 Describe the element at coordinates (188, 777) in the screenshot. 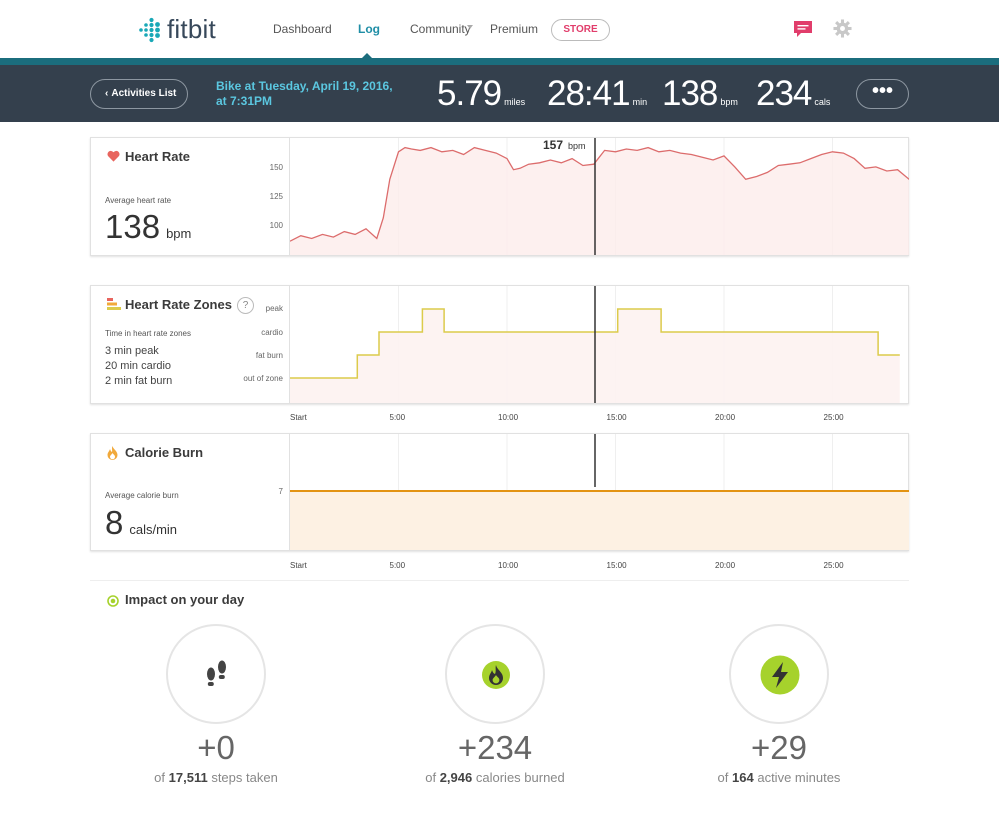

I see `steps-total: 17,511` at that location.